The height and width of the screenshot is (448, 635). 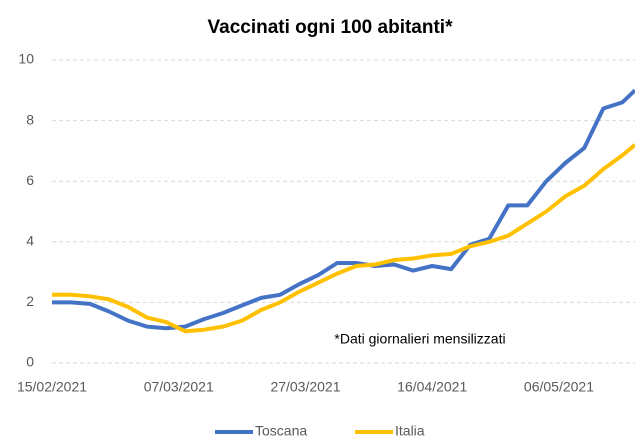 What do you see at coordinates (26, 59) in the screenshot?
I see `y-tick-label: 10` at bounding box center [26, 59].